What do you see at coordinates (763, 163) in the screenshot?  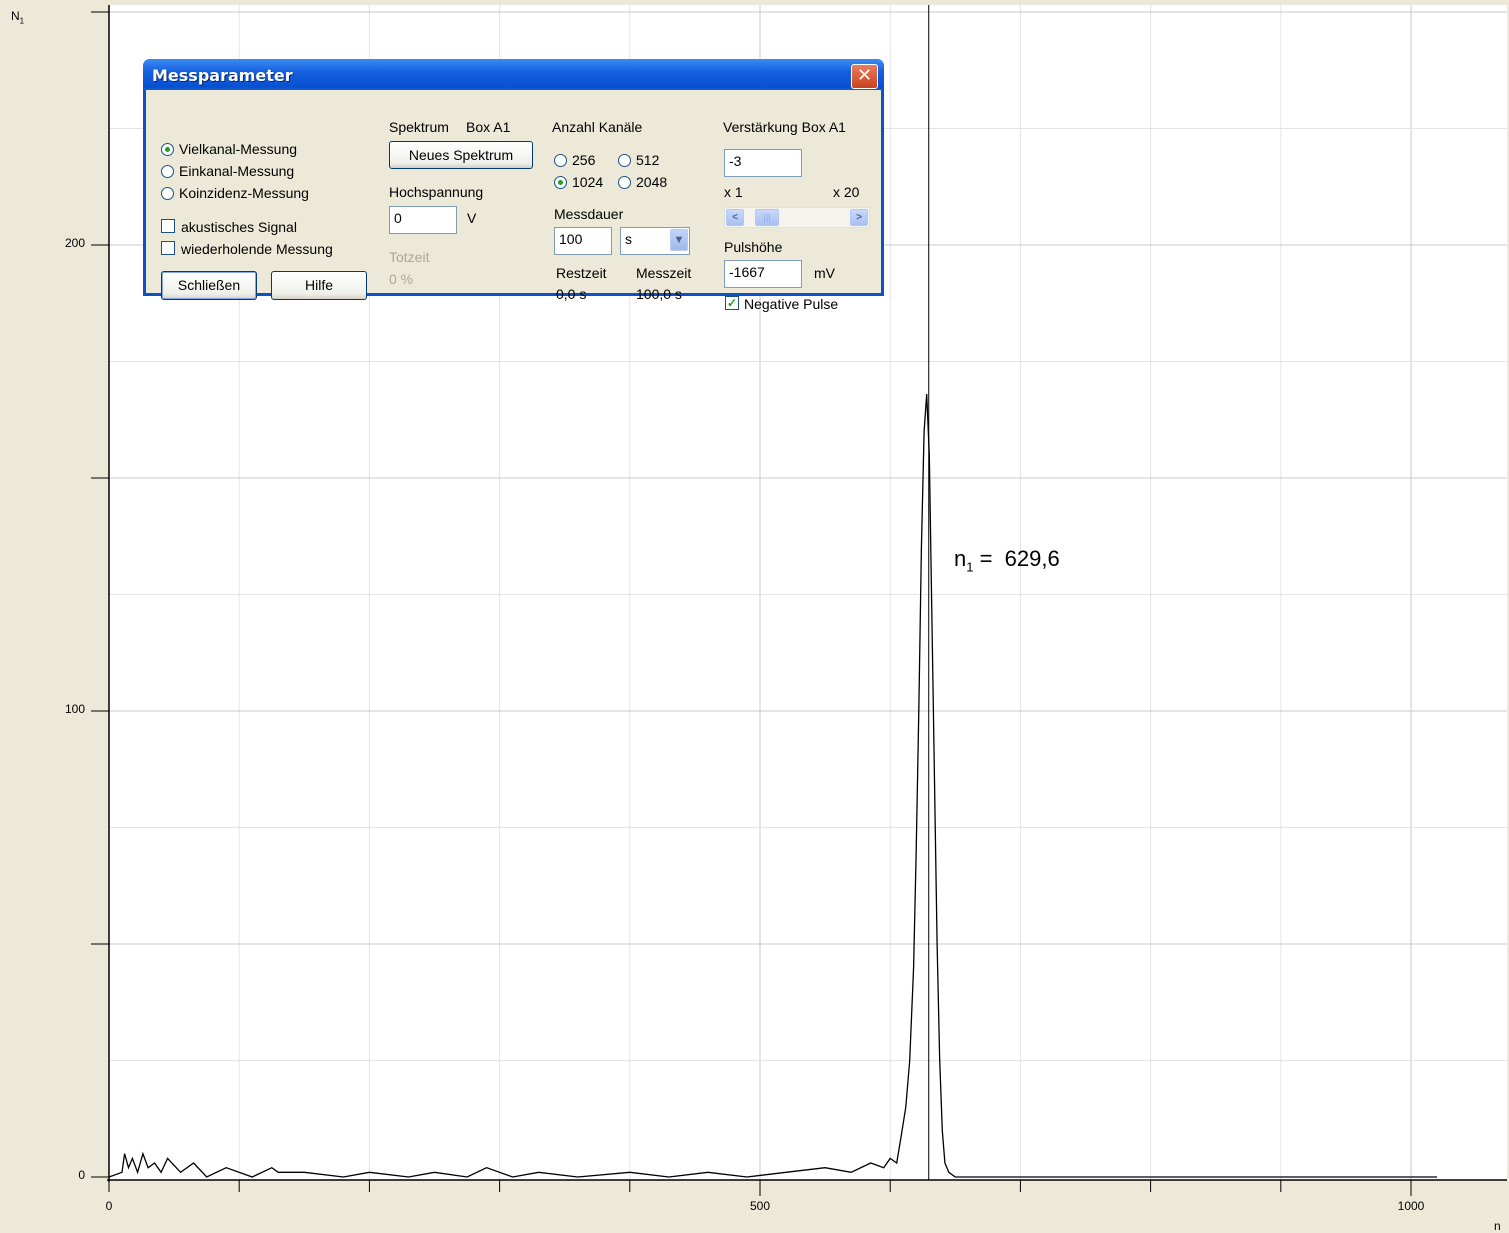 I see `gain-input: -3` at bounding box center [763, 163].